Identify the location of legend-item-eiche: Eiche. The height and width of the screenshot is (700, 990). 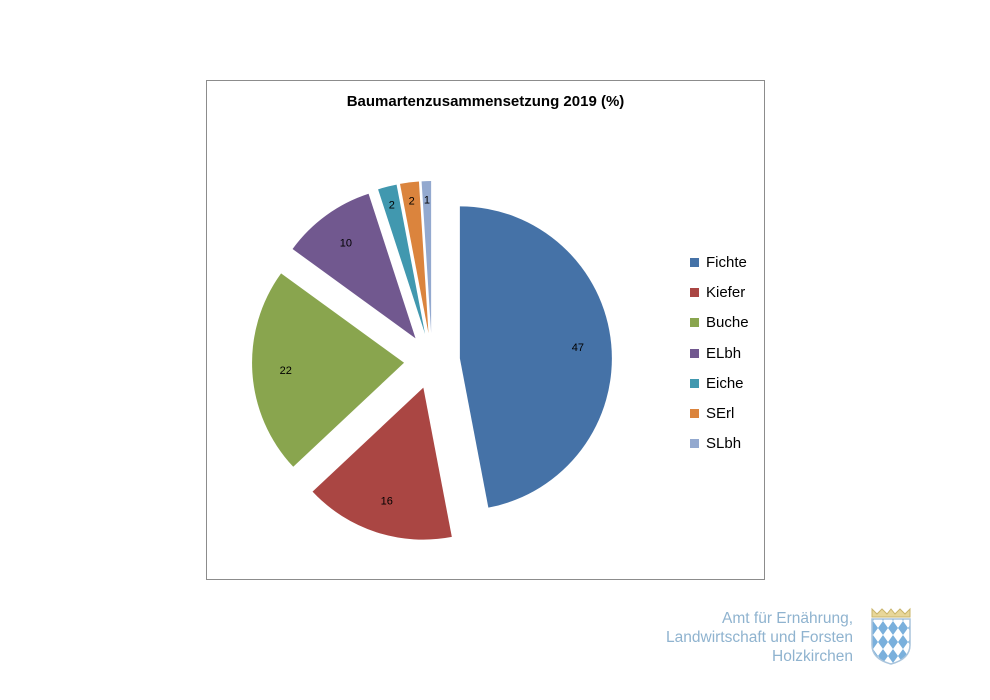
(719, 383).